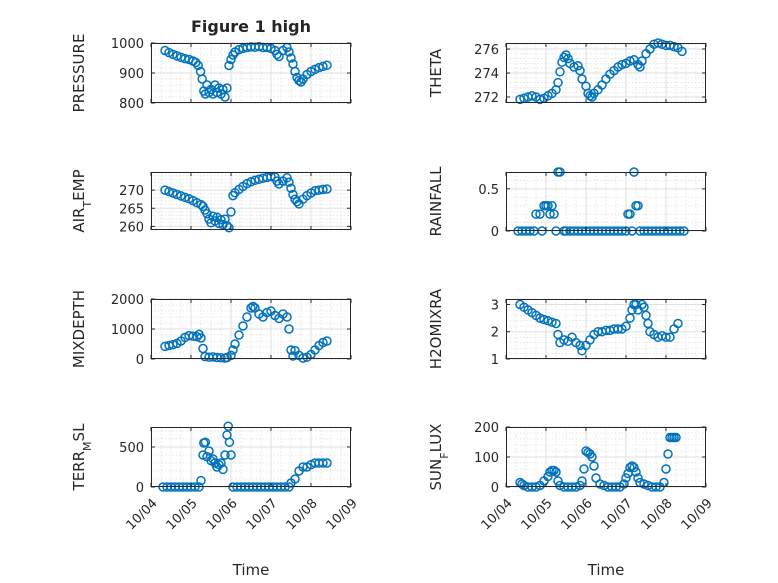 Image resolution: width=778 pixels, height=583 pixels. What do you see at coordinates (486, 98) in the screenshot?
I see `y-tick-label: 272` at bounding box center [486, 98].